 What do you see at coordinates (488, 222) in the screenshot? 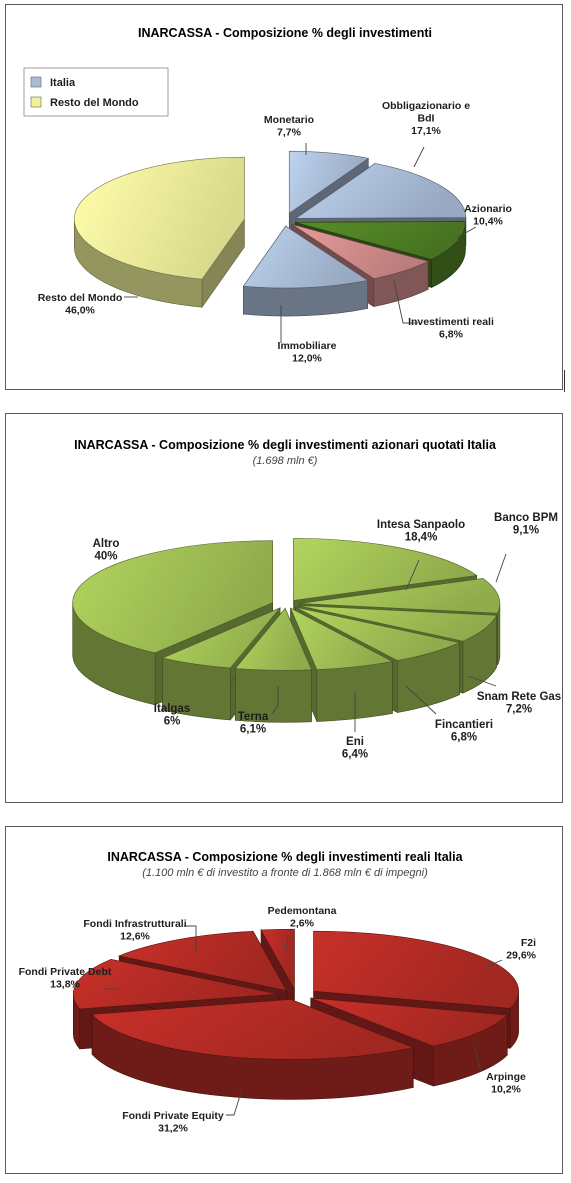
I see `c1-value-azionario: 10,4%` at bounding box center [488, 222].